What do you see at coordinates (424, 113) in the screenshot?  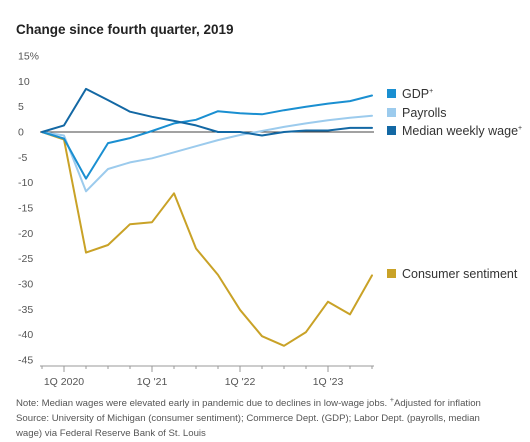 I see `legend-label-payrolls: Payrolls` at bounding box center [424, 113].